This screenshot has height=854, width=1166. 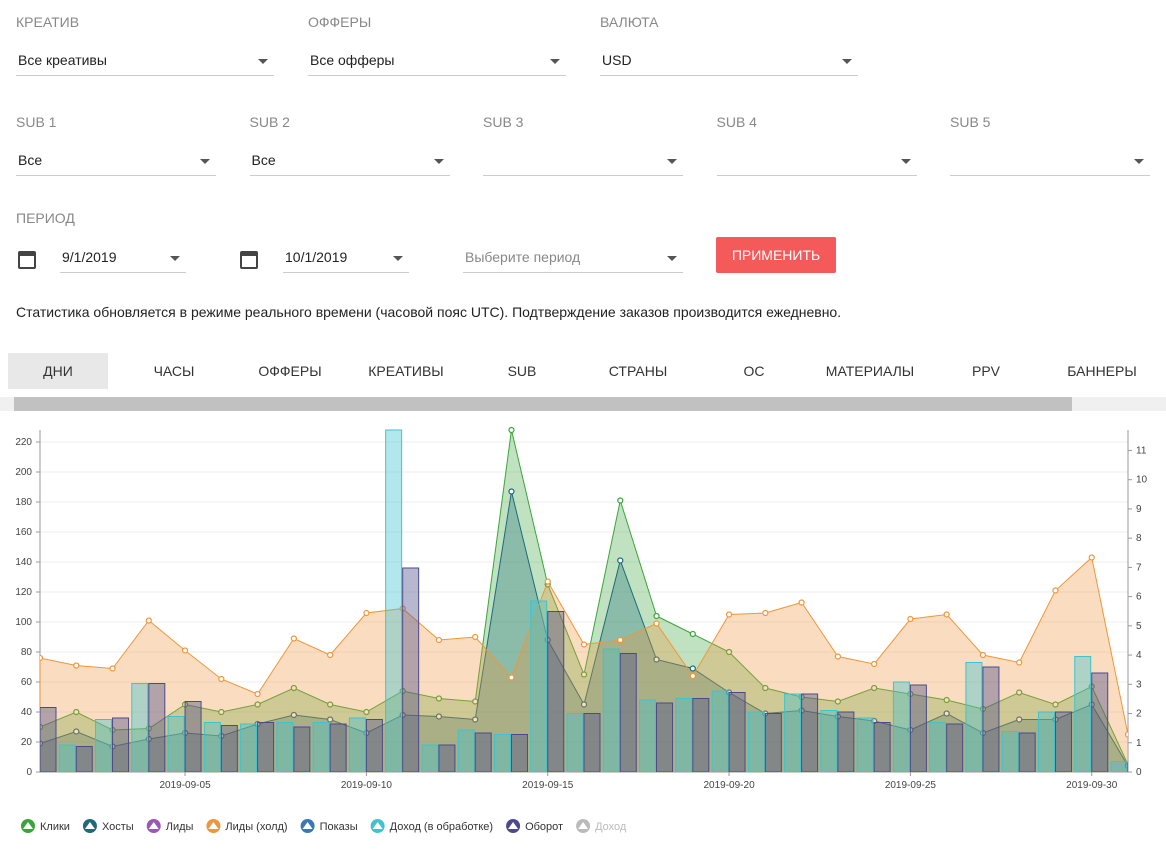 What do you see at coordinates (256, 827) in the screenshot?
I see `legend-label: Лиды (холд)` at bounding box center [256, 827].